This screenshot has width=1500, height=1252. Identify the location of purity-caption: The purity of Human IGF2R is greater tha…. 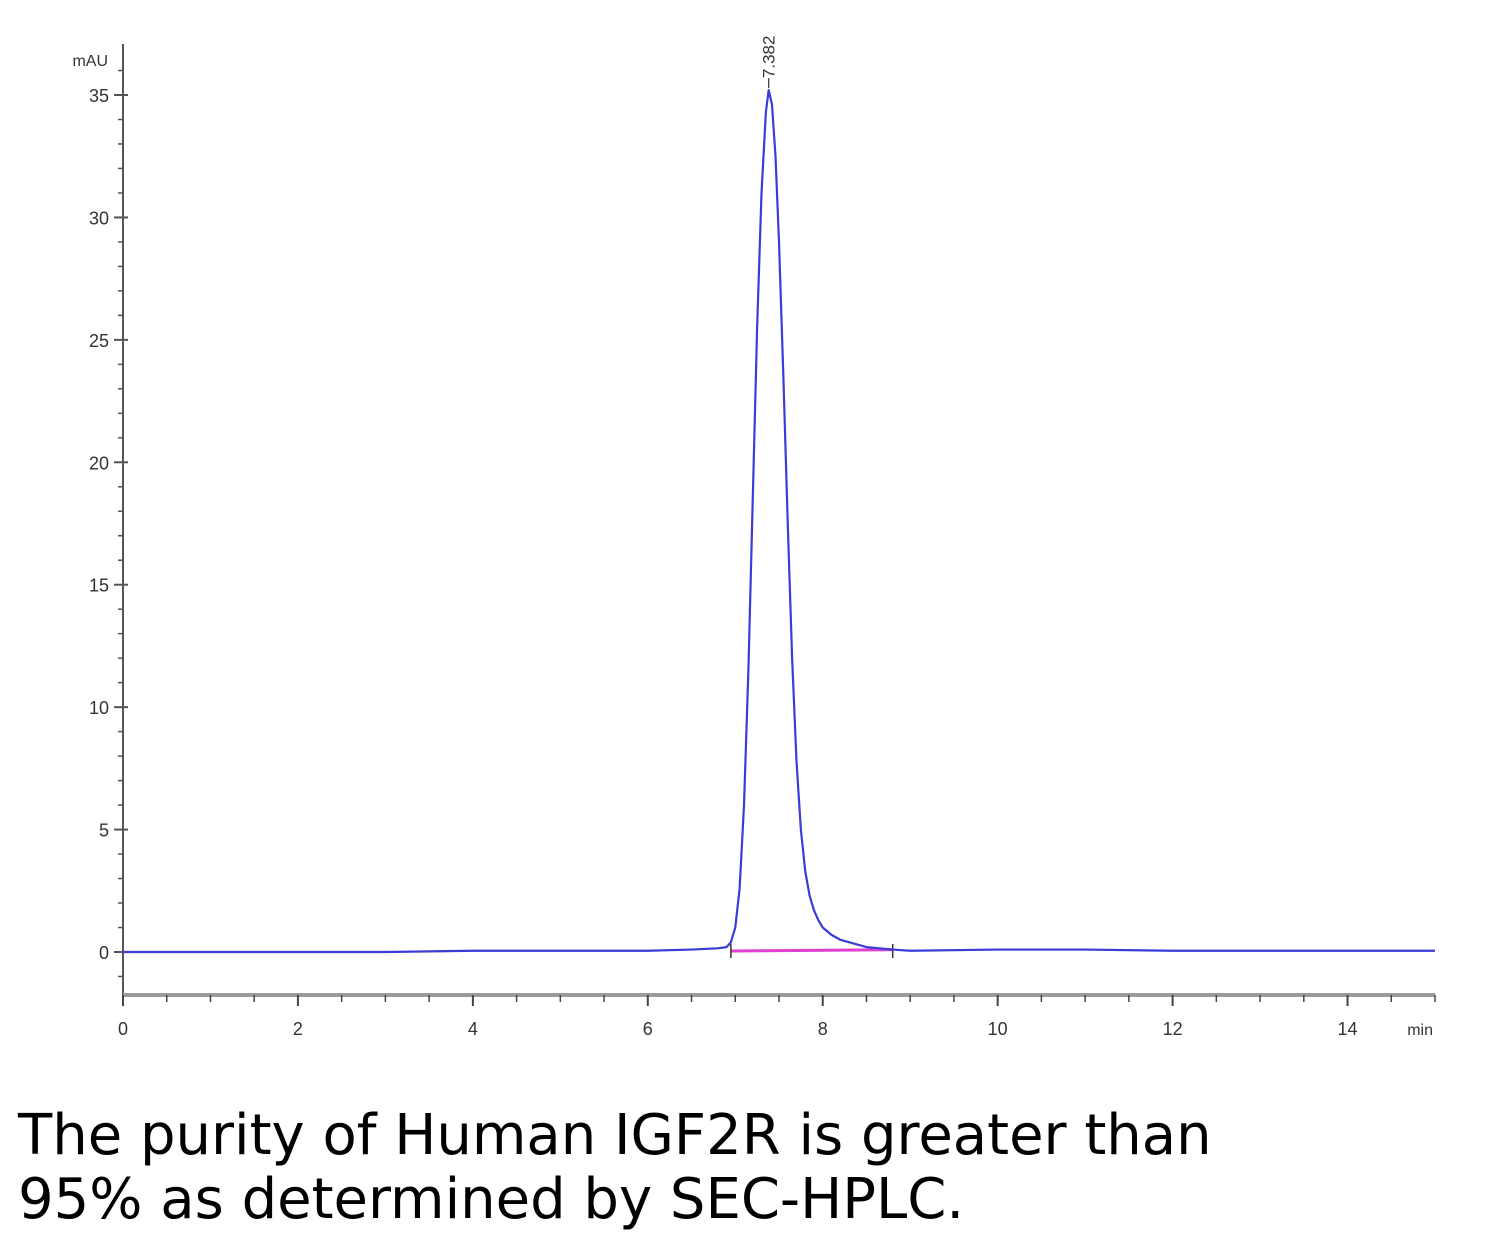
(668, 1168).